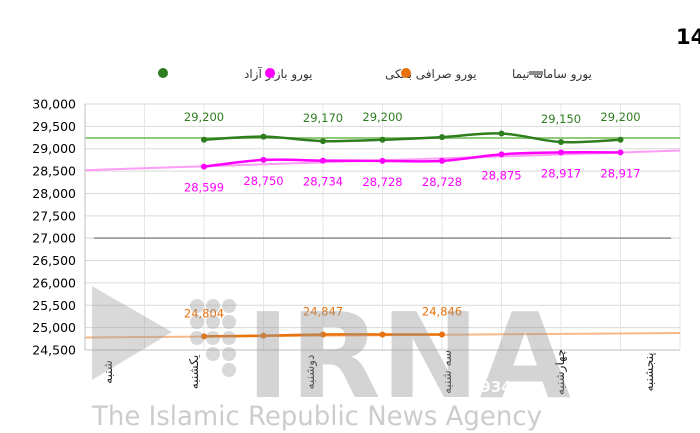  Describe the element at coordinates (108, 372) in the screenshot. I see `x-category-label: شنبه` at that location.